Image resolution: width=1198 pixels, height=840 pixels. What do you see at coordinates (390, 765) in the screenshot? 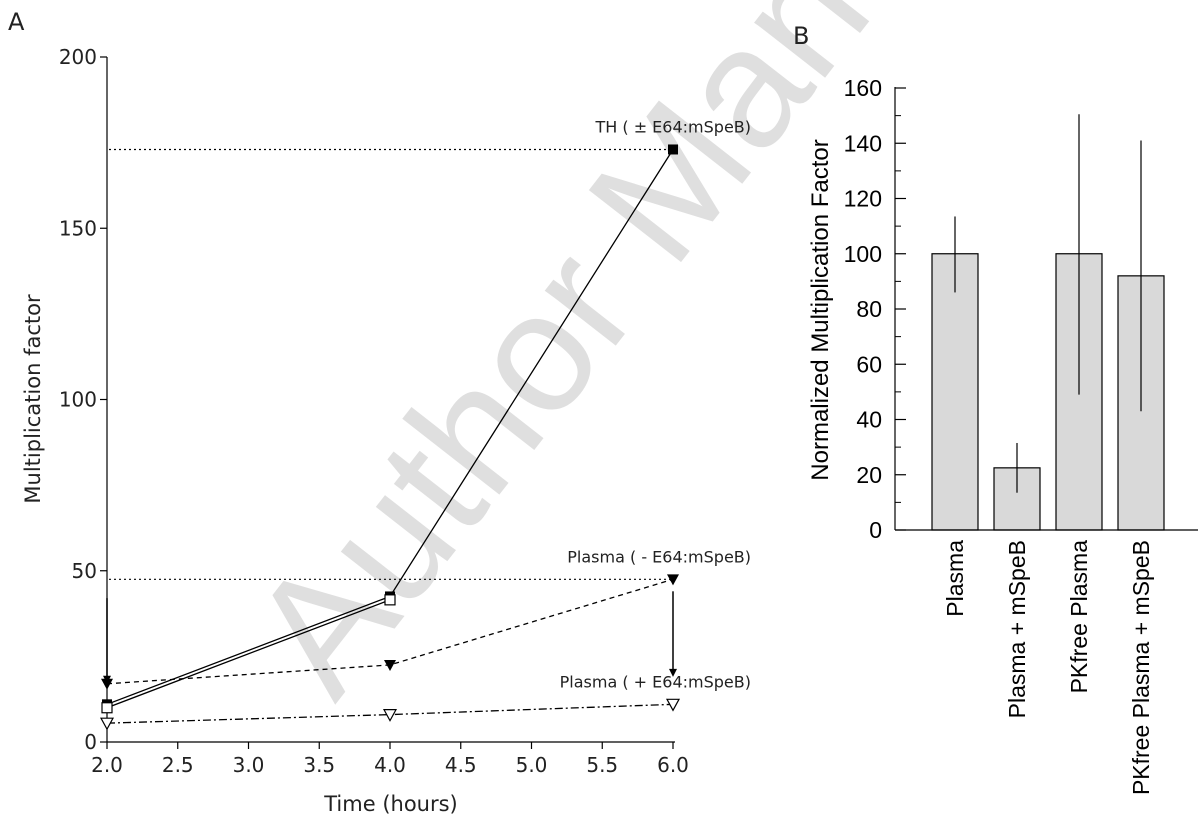
I see `x-tick-label-a: 4.0` at bounding box center [390, 765].